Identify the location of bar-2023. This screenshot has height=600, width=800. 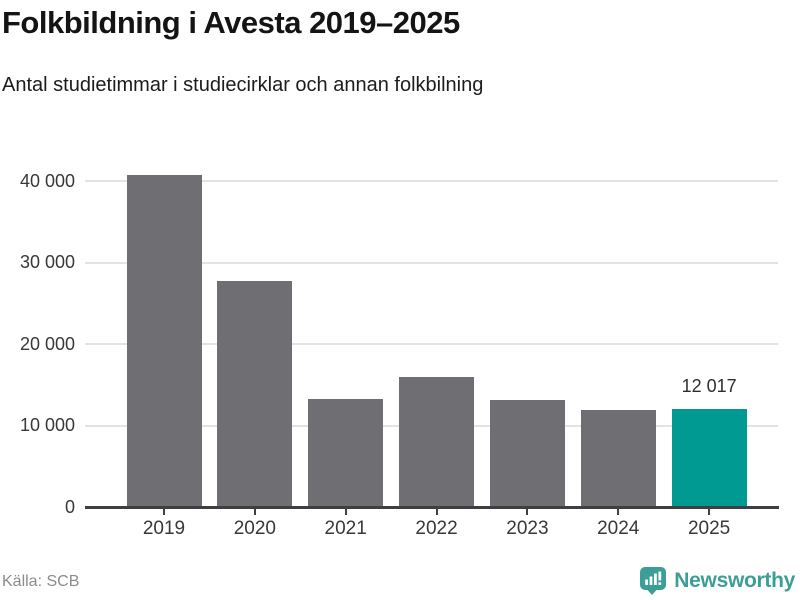
(527, 453).